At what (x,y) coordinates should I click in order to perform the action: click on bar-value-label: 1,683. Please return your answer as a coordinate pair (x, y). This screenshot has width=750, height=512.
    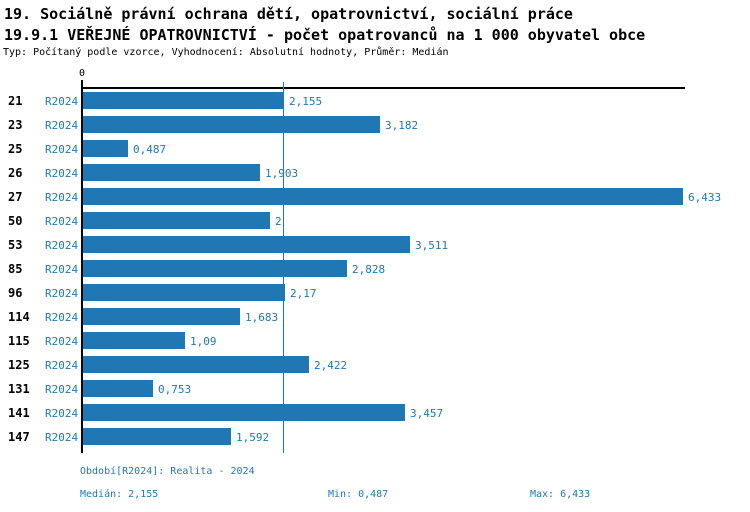
    Looking at the image, I should click on (262, 317).